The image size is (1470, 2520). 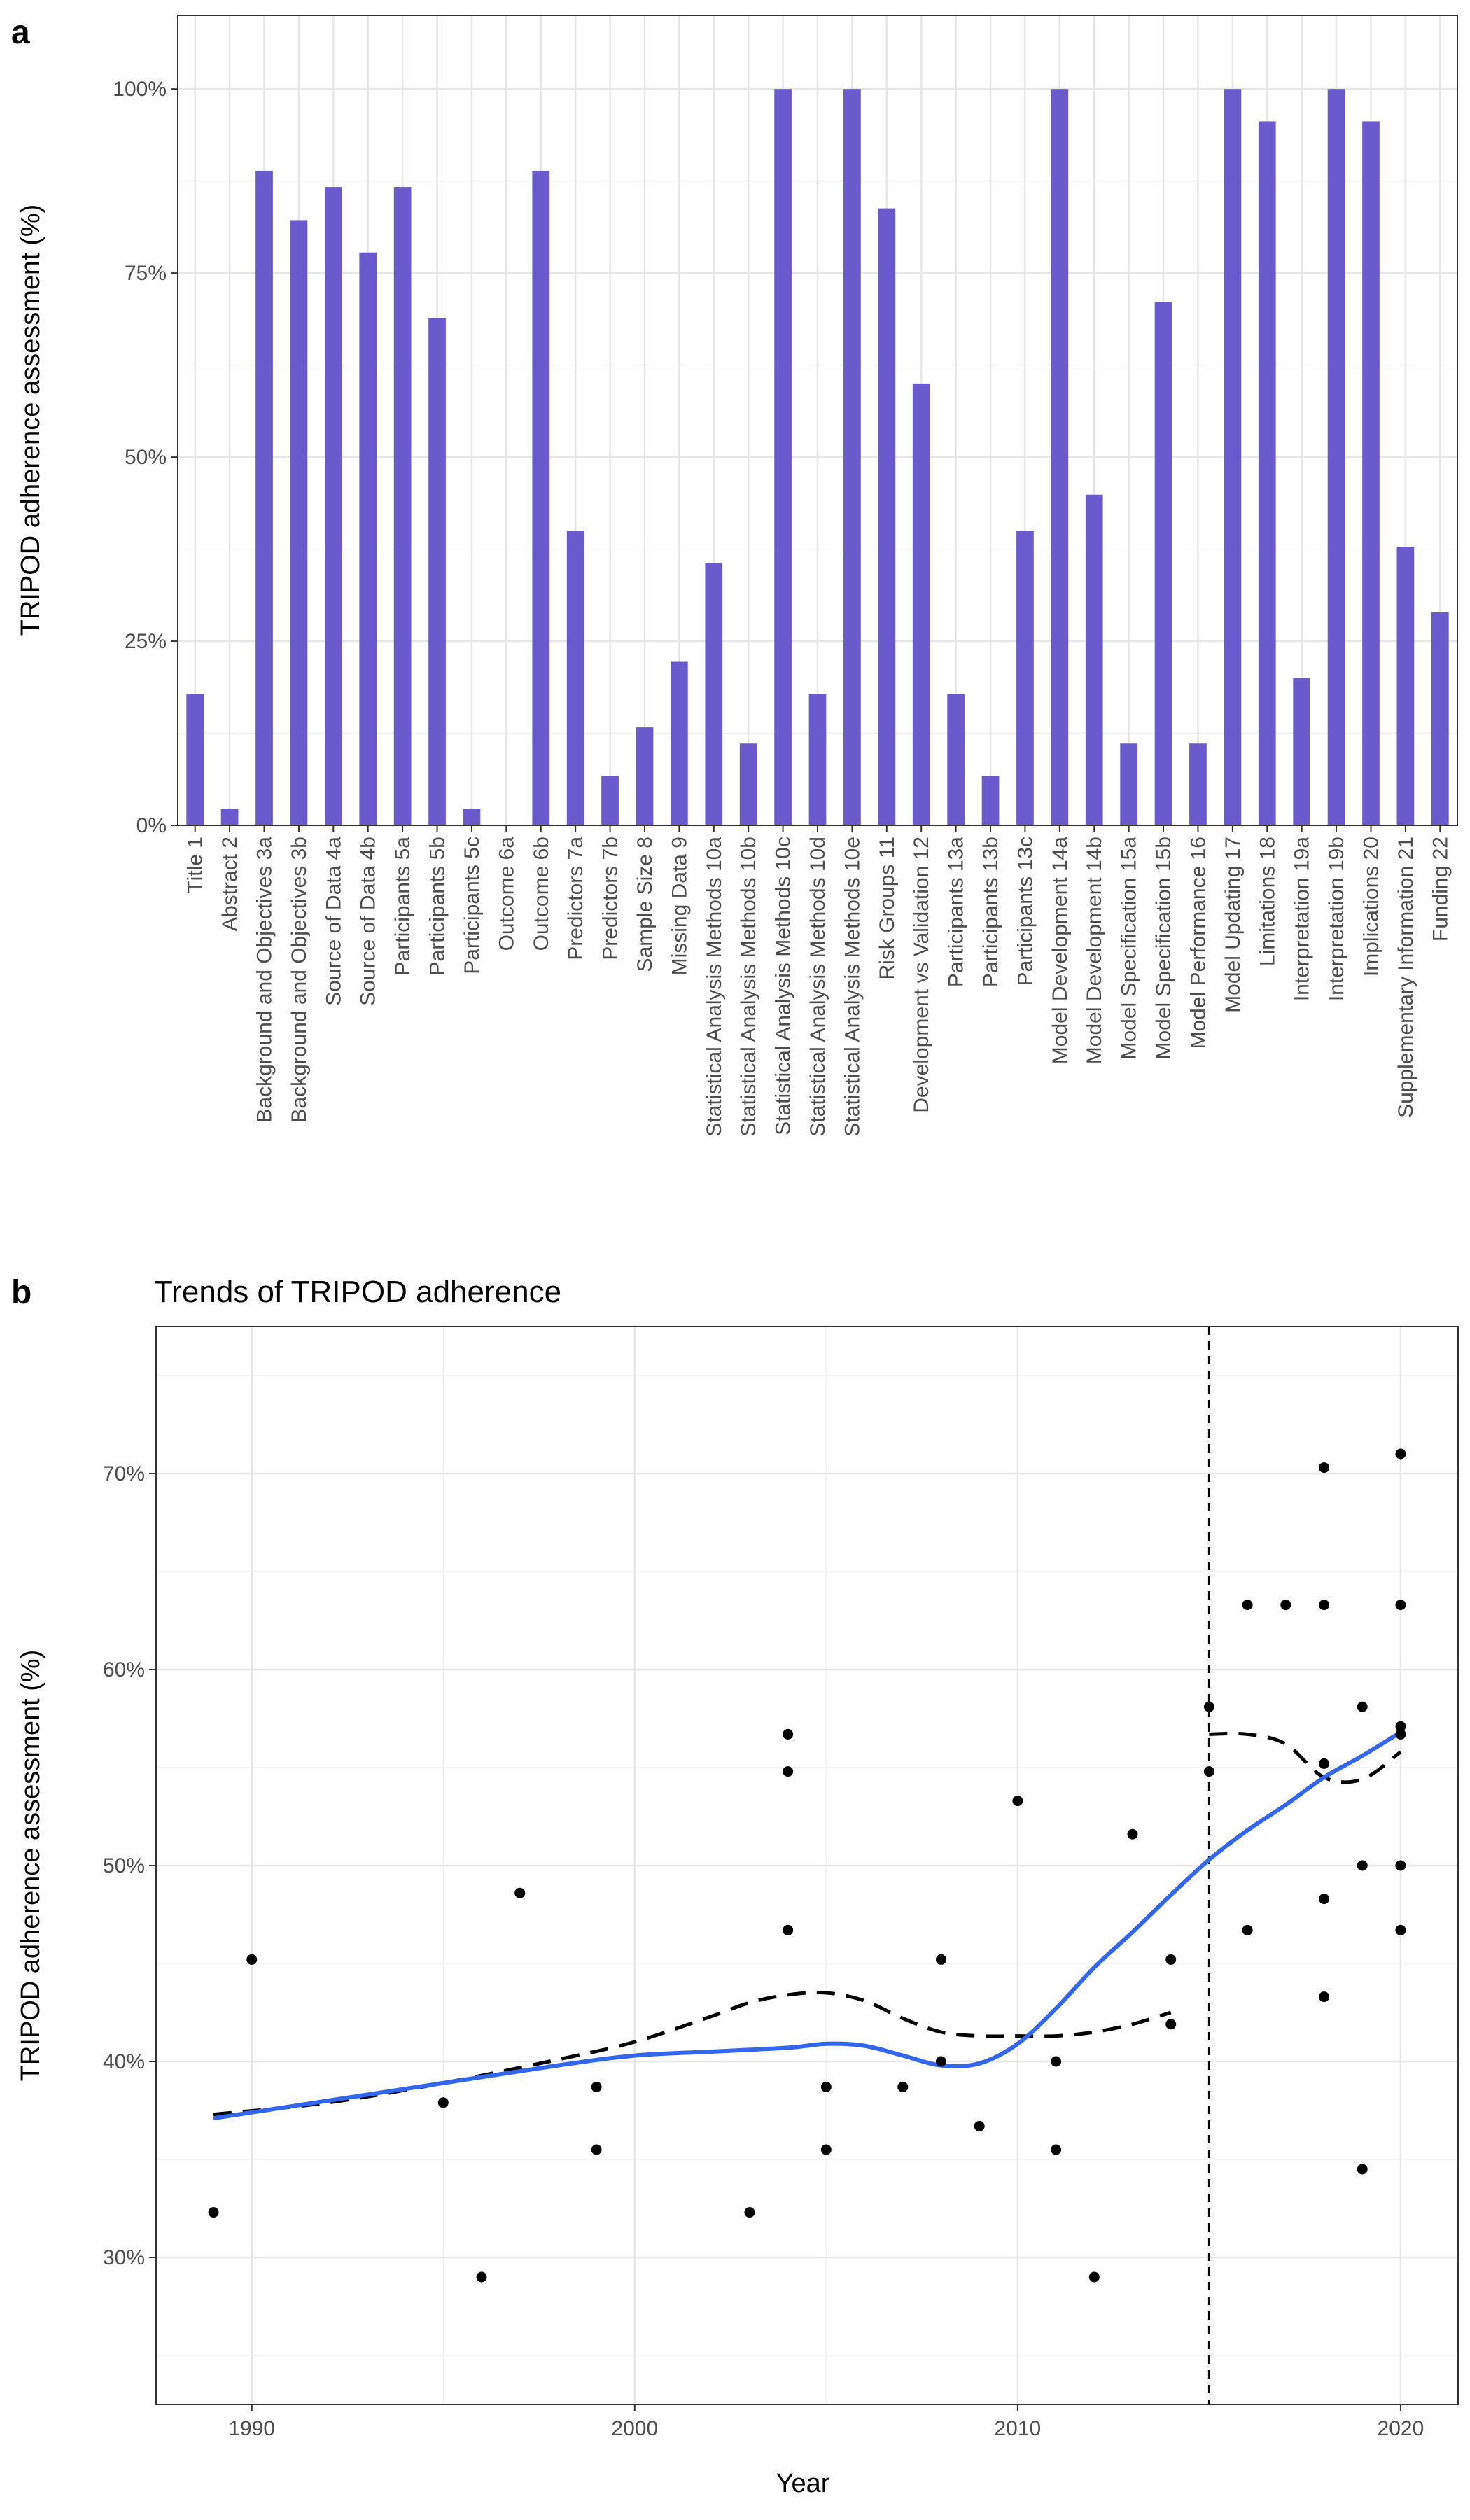 I want to click on panel-a-x-tick-label: Implications 20, so click(x=1370, y=906).